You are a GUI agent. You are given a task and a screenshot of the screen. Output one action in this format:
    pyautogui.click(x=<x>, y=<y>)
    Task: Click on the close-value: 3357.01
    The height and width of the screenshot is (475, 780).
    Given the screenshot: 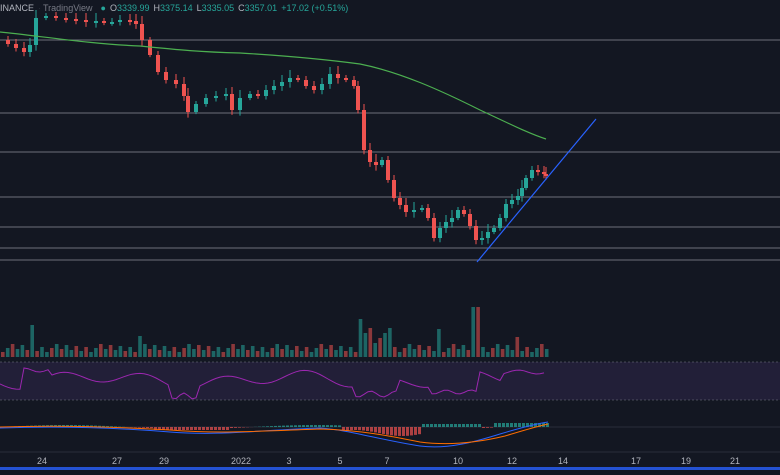 What is the action you would take?
    pyautogui.click(x=261, y=8)
    